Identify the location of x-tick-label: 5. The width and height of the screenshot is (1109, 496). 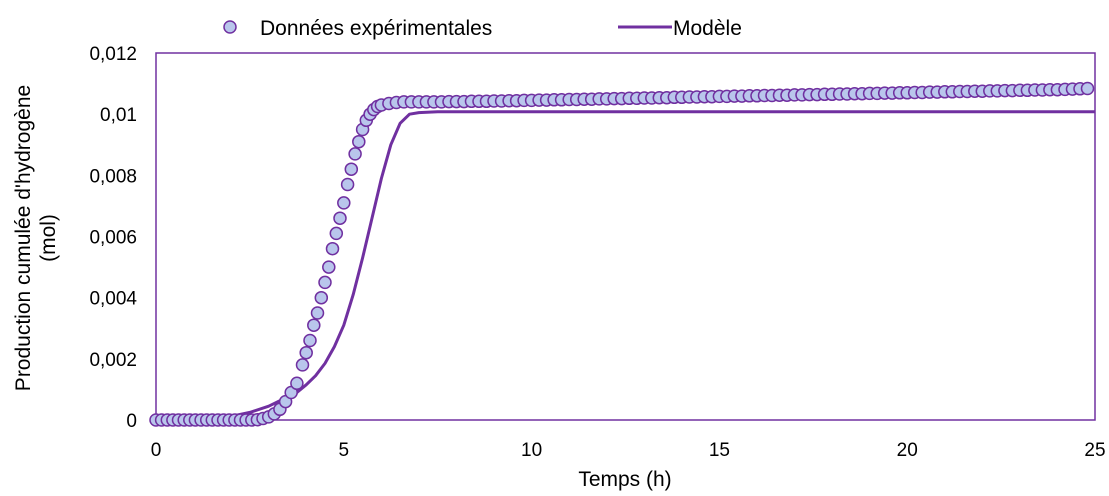
(344, 450).